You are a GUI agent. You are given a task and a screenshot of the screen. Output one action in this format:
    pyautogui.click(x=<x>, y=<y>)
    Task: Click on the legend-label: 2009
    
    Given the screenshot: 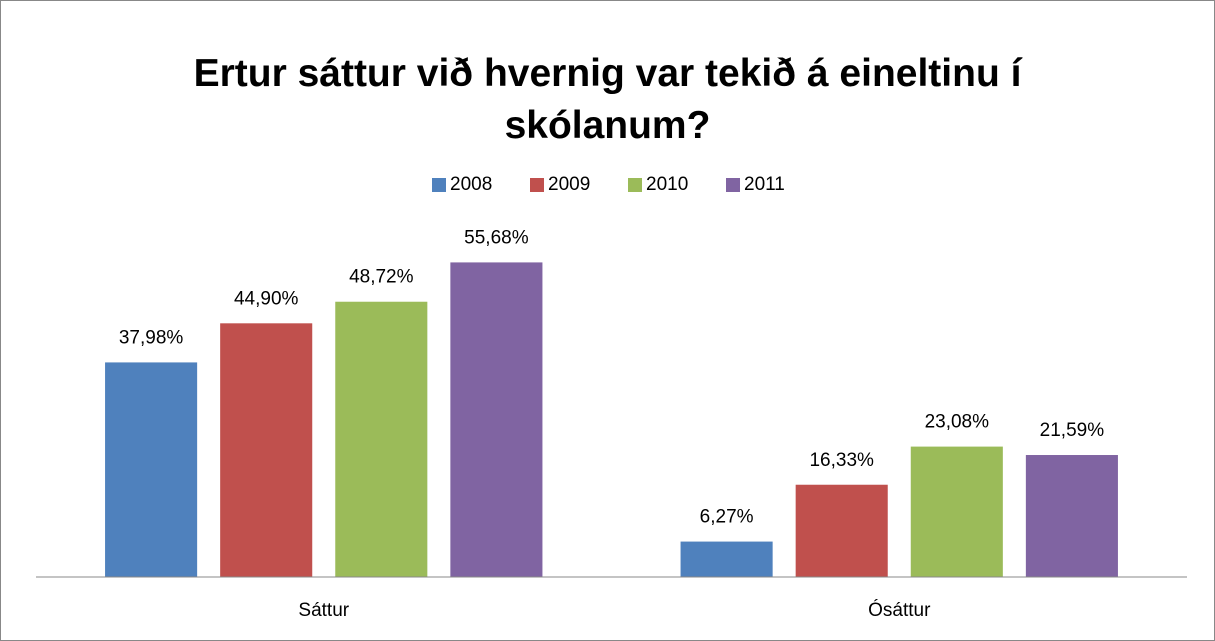 What is the action you would take?
    pyautogui.click(x=569, y=184)
    